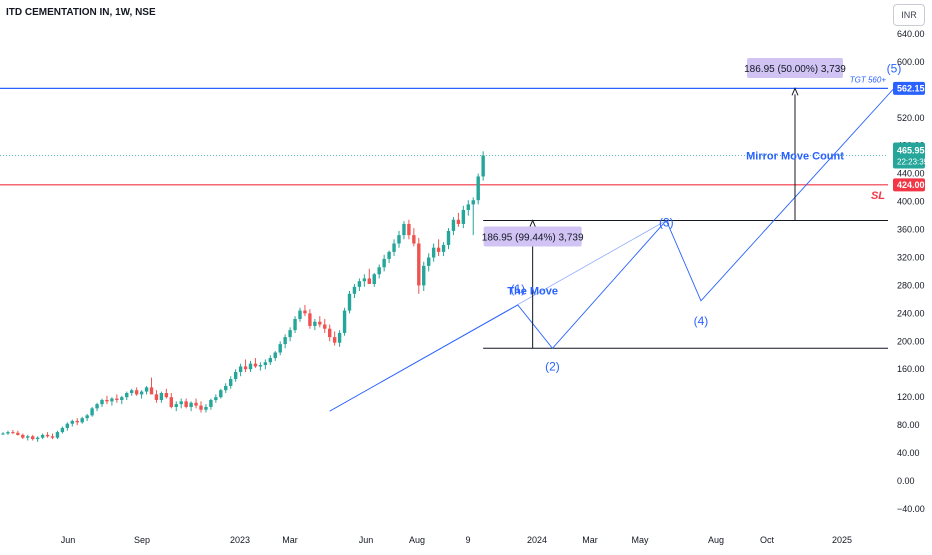 This screenshot has height=555, width=932. What do you see at coordinates (517, 289) in the screenshot?
I see `wave-label-1: (1)` at bounding box center [517, 289].